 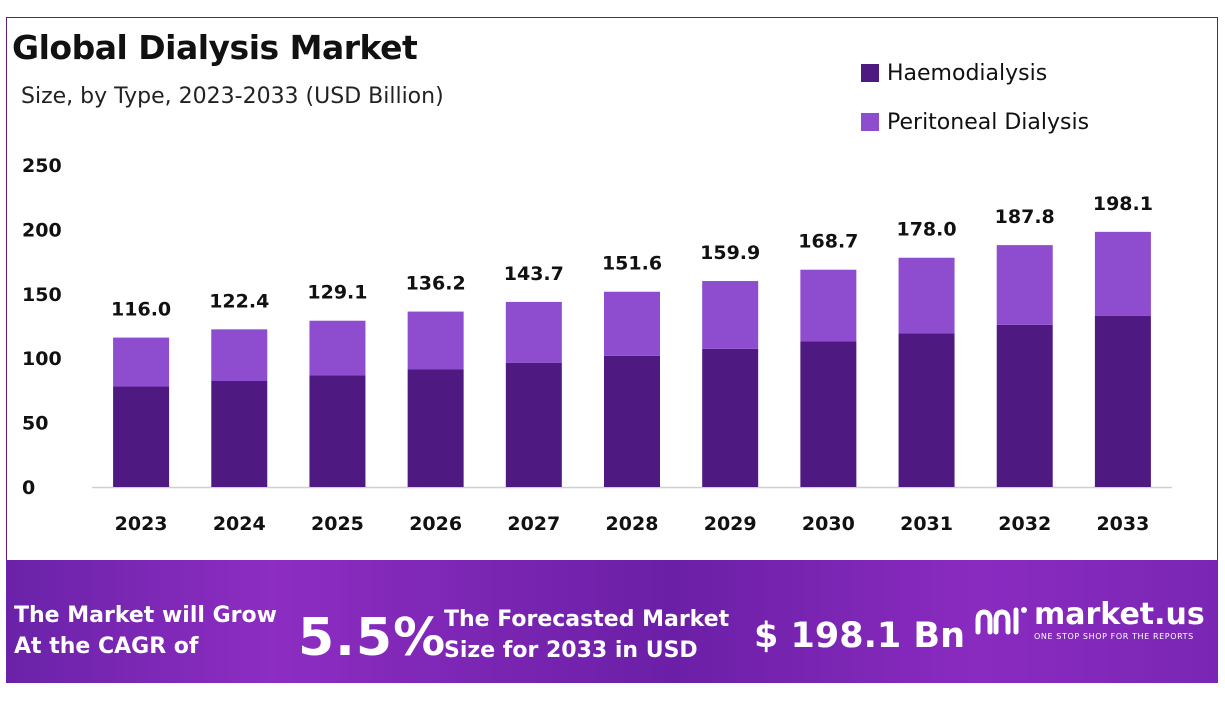 I want to click on y-tick-label: 0, so click(x=28, y=488).